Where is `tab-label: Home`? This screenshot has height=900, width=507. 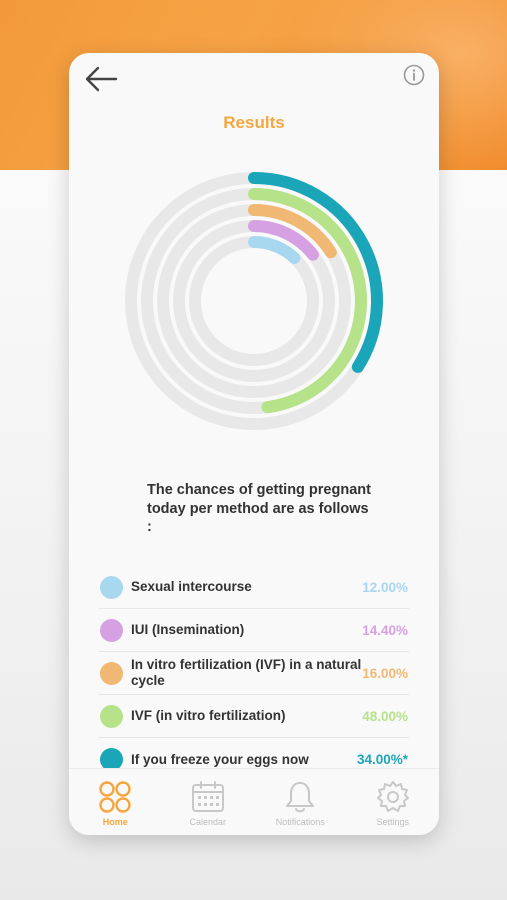 tab-label: Home is located at coordinates (115, 822).